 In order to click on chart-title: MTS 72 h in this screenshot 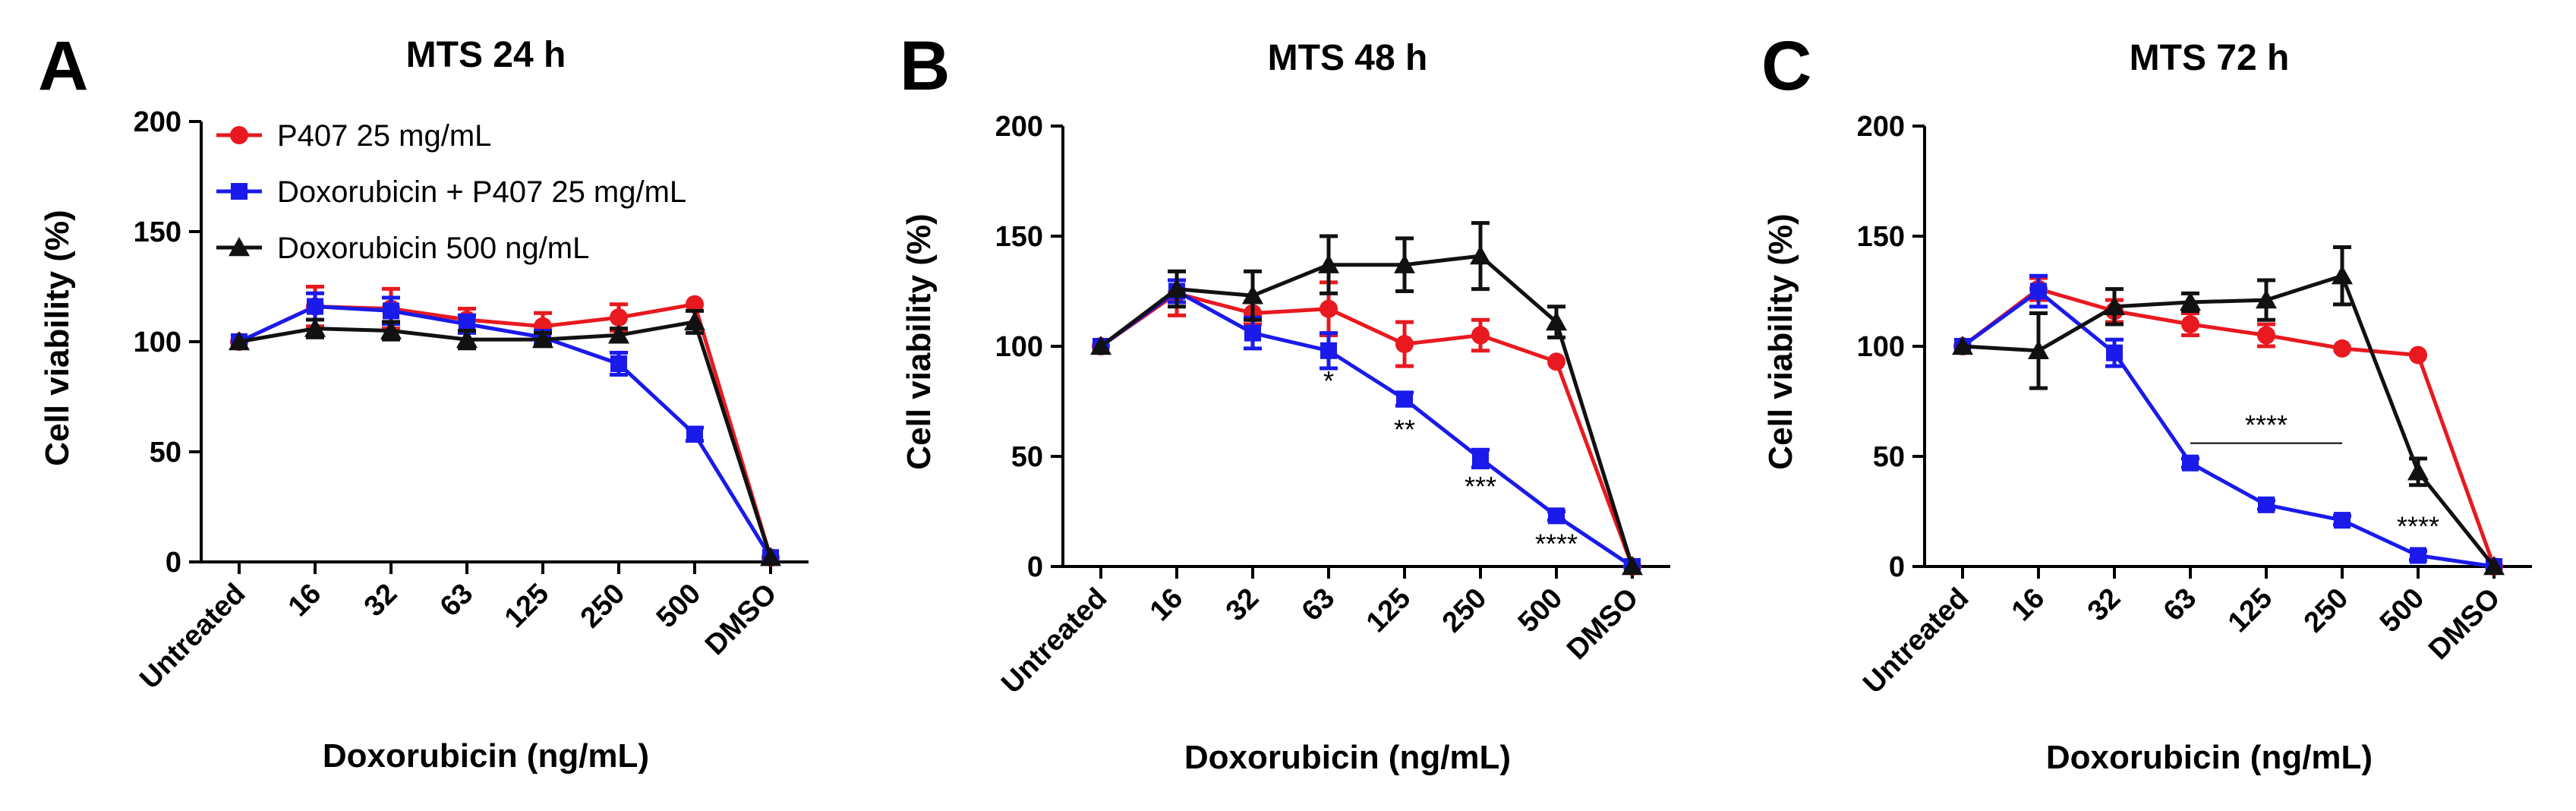, I will do `click(2210, 58)`.